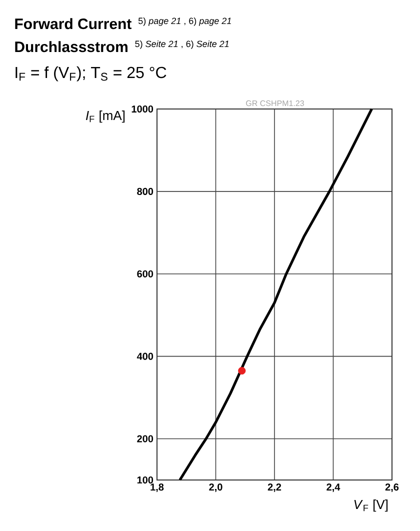 Image resolution: width=420 pixels, height=531 pixels. I want to click on y-tick-label: 400, so click(145, 356).